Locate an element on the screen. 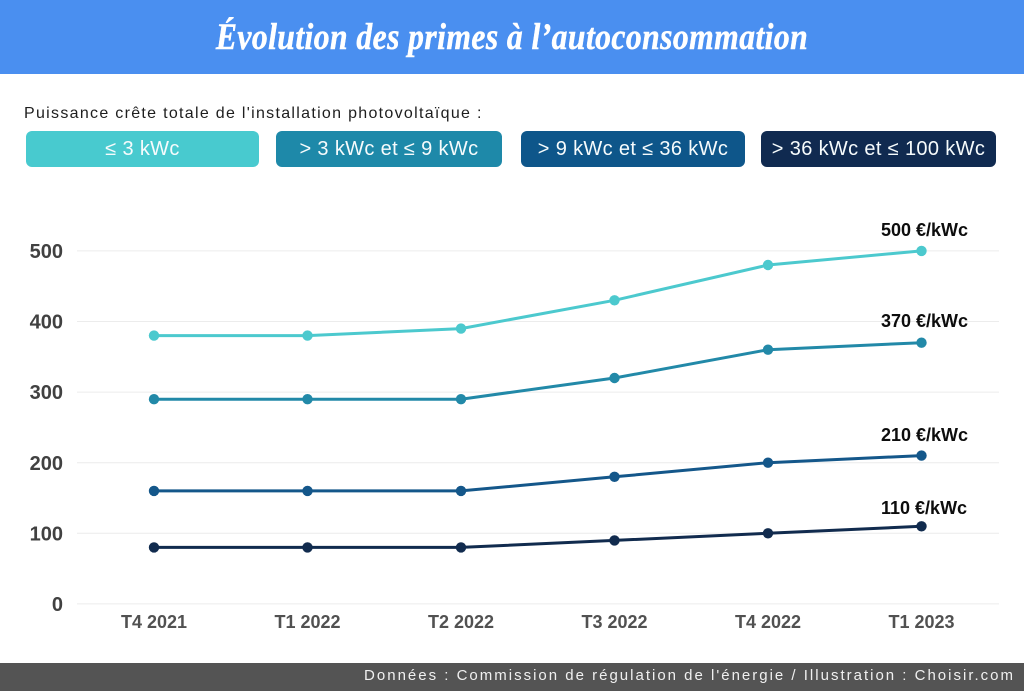 This screenshot has width=1024, height=691. svg-text: T1 2023 is located at coordinates (921, 622).